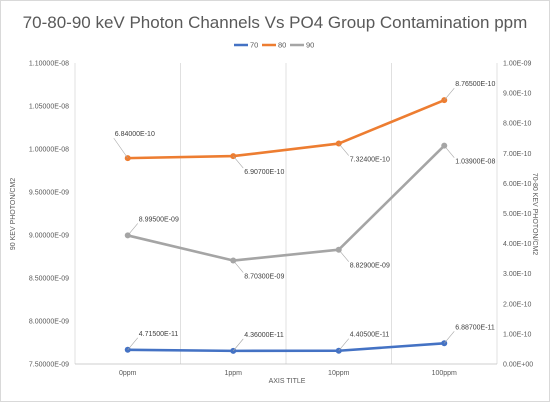  Describe the element at coordinates (288, 373) in the screenshot. I see `x-axis-ticks: 0ppm 1ppm 10ppm 100ppm` at that location.